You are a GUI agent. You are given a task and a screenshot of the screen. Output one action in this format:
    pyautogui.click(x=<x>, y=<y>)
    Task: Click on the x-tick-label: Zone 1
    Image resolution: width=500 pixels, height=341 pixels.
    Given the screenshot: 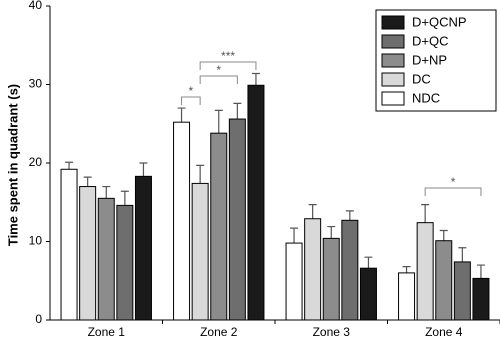 What is the action you would take?
    pyautogui.click(x=107, y=332)
    